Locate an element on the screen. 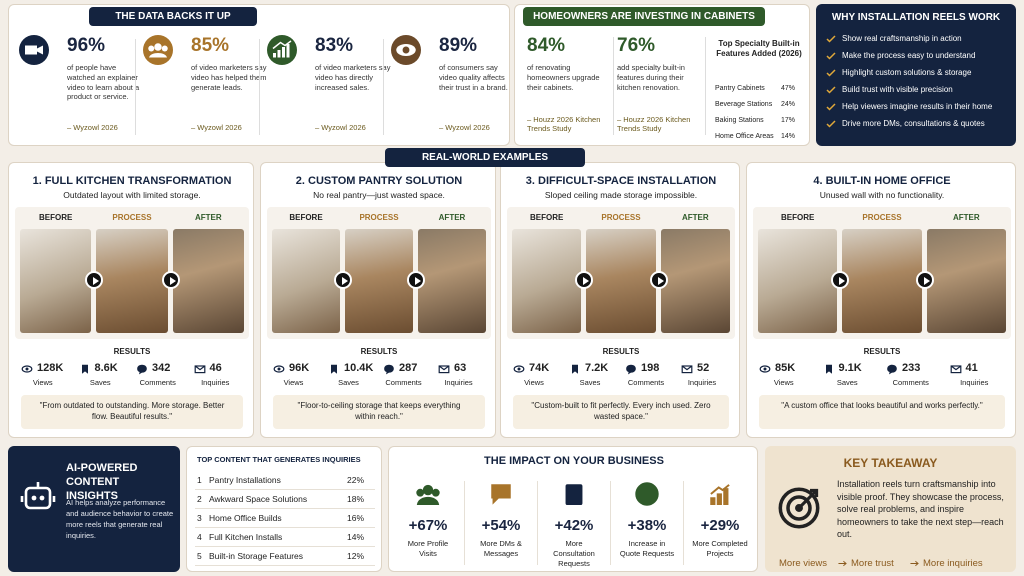 This screenshot has width=1024, height=576. content-name: Full Kitchen Installs is located at coordinates (246, 537).